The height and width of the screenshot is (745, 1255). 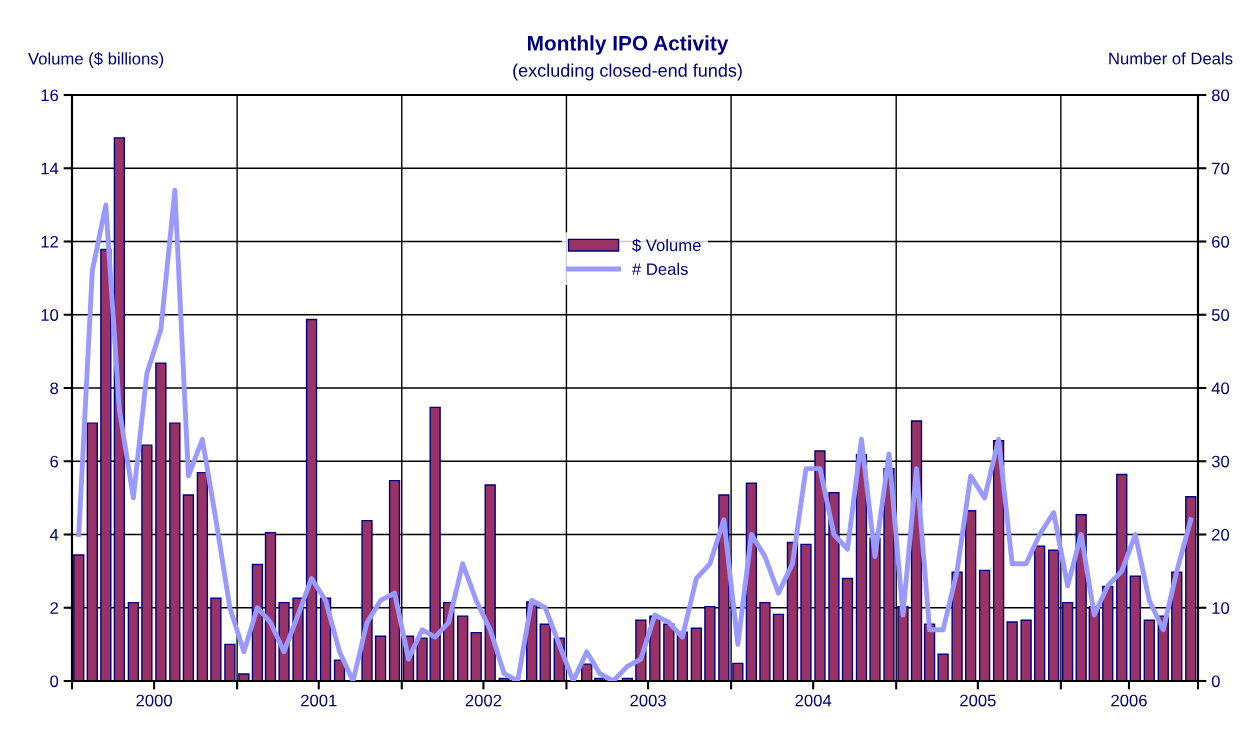 I want to click on y2-tick-label: 30, so click(x=1220, y=461).